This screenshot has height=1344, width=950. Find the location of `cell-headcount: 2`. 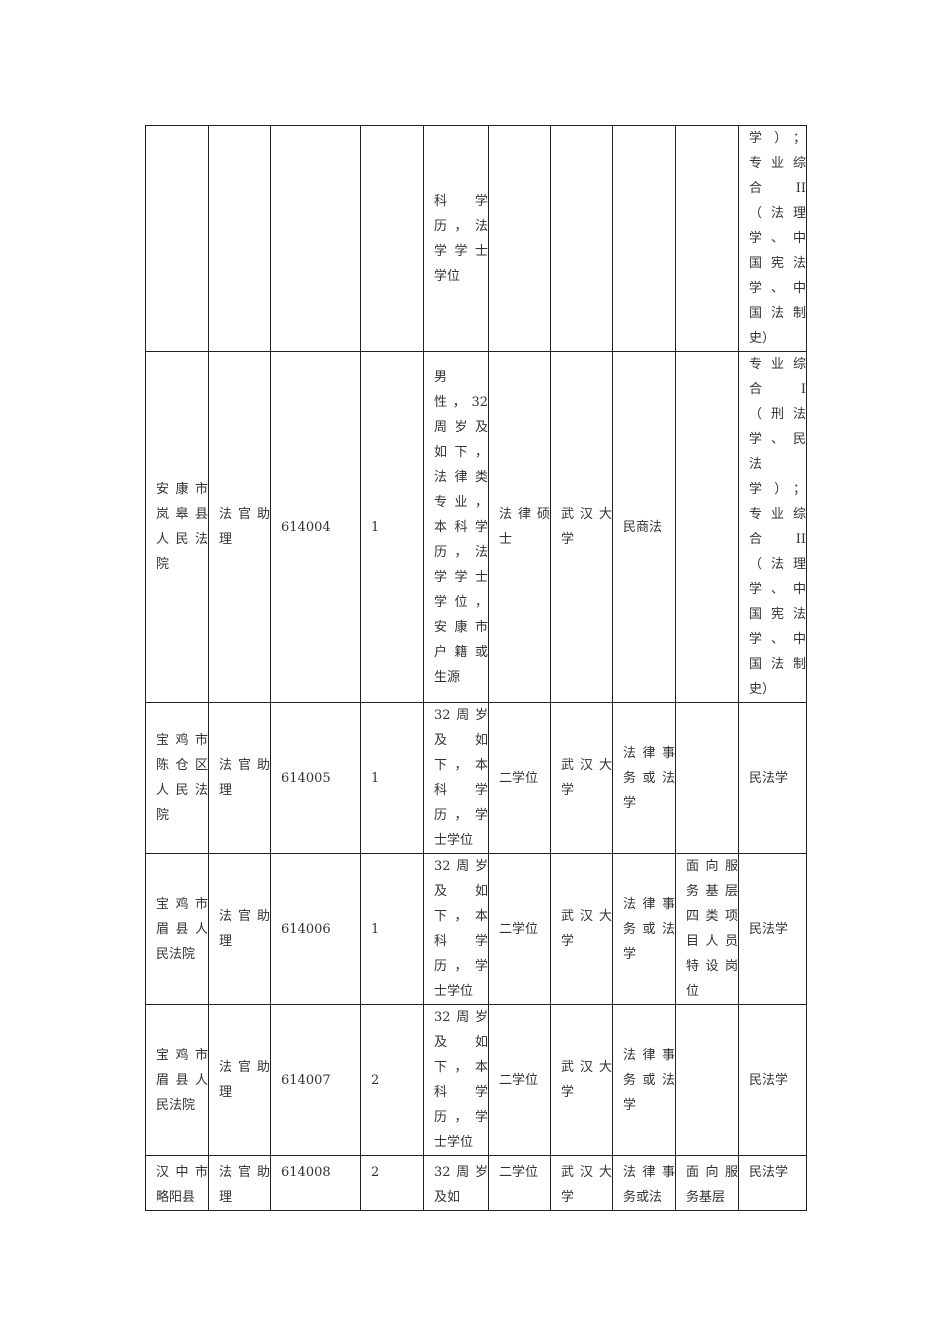

cell-headcount: 2 is located at coordinates (392, 1183).